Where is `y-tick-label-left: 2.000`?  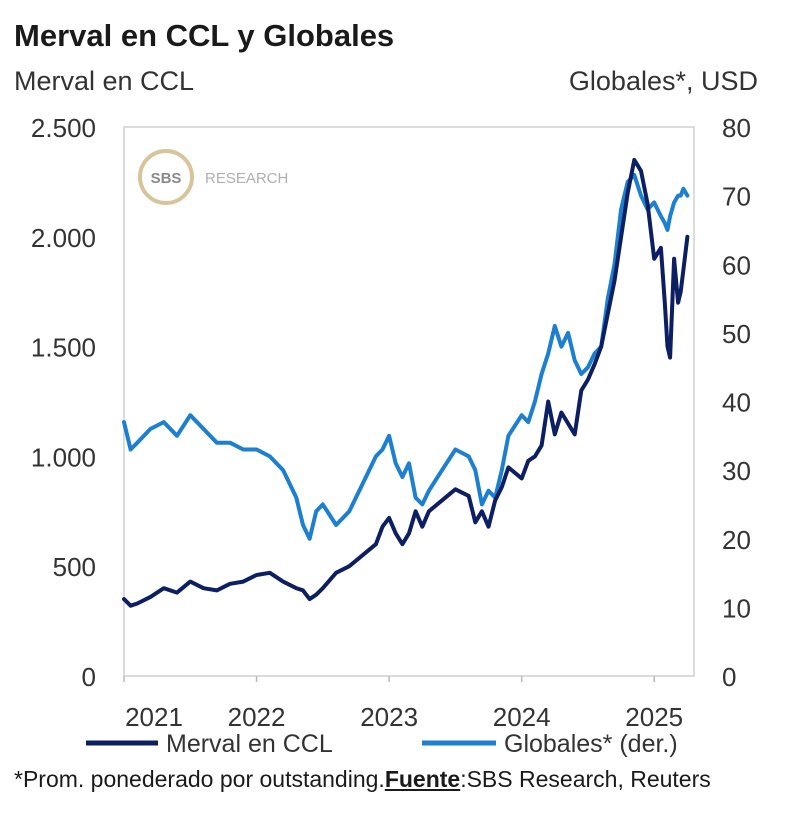
y-tick-label-left: 2.000 is located at coordinates (63, 238).